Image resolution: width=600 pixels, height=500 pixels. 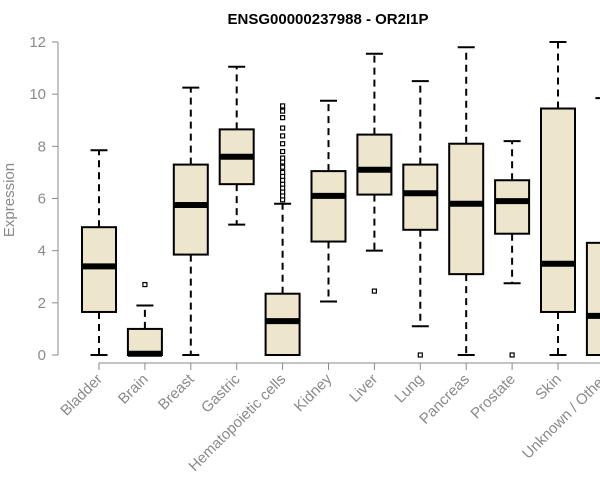 What do you see at coordinates (144, 319) in the screenshot?
I see `box-brain` at bounding box center [144, 319].